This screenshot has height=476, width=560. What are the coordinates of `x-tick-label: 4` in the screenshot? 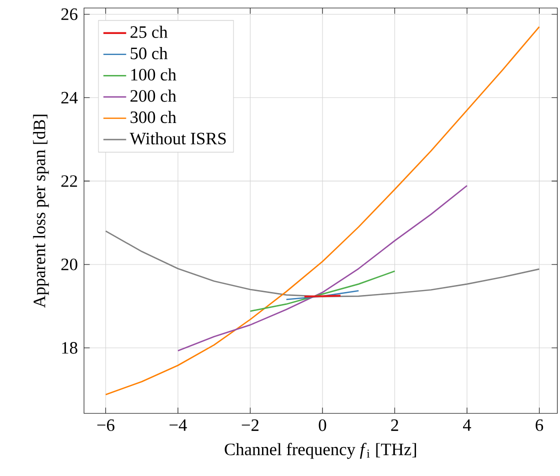 It's located at (467, 425).